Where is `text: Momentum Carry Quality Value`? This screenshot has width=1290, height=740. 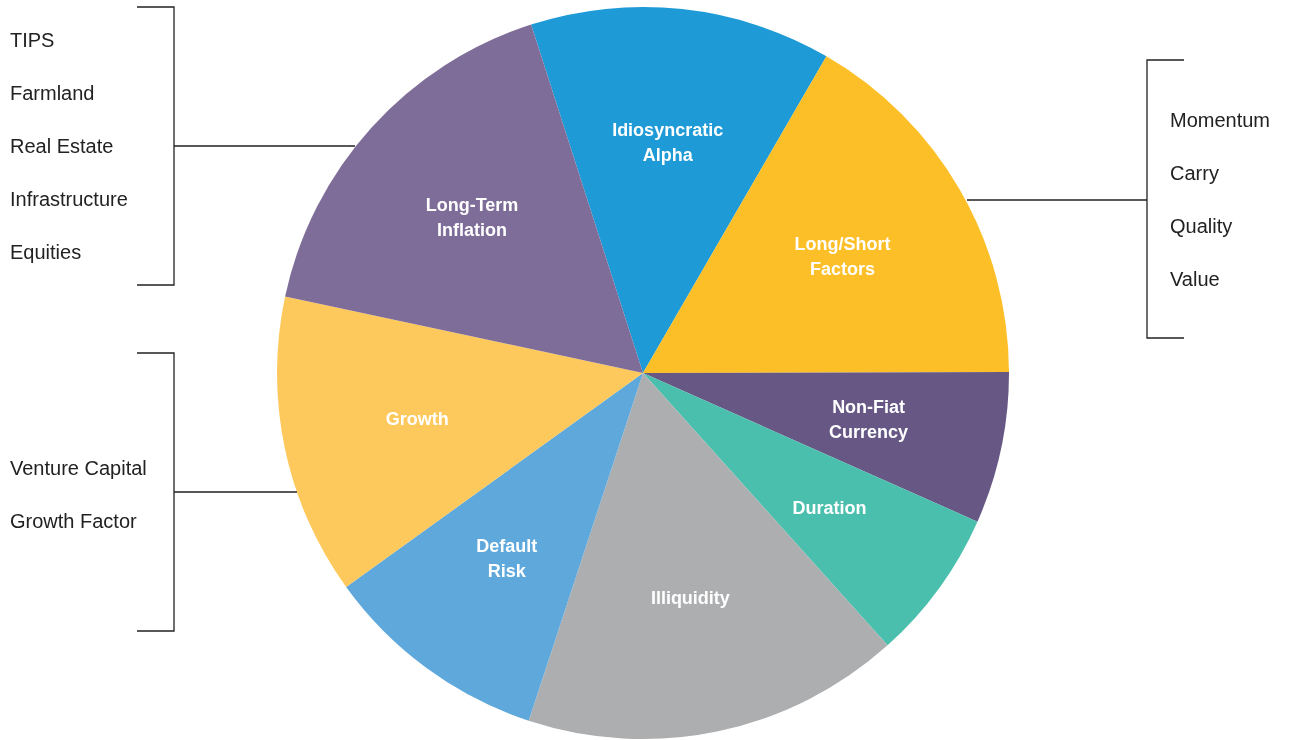
text: Momentum Carry Quality Value is located at coordinates (1220, 200).